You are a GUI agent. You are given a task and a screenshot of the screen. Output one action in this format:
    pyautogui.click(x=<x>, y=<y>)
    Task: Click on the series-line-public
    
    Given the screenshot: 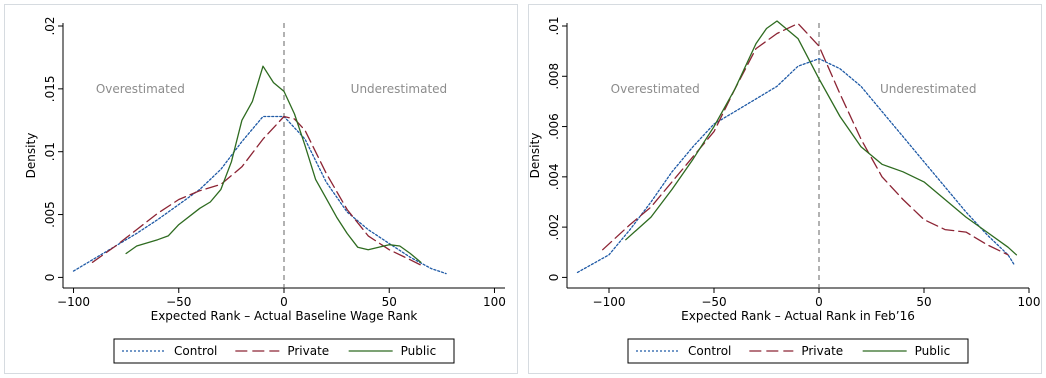 What is the action you would take?
    pyautogui.click(x=273, y=164)
    